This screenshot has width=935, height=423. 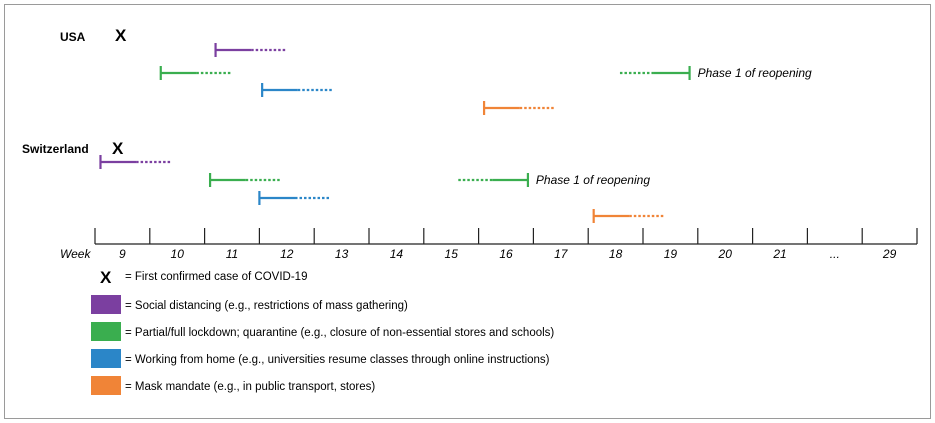 What do you see at coordinates (250, 50) in the screenshot?
I see `bar-usa-social-distancing` at bounding box center [250, 50].